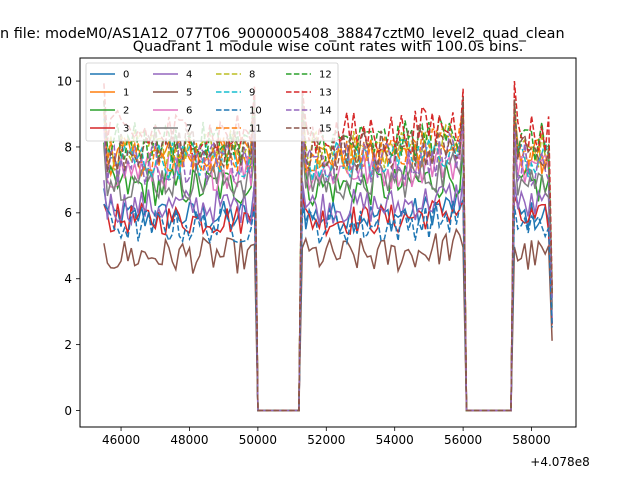 This screenshot has height=480, width=640. Describe the element at coordinates (126, 129) in the screenshot. I see `legend-label-3: 3` at that location.